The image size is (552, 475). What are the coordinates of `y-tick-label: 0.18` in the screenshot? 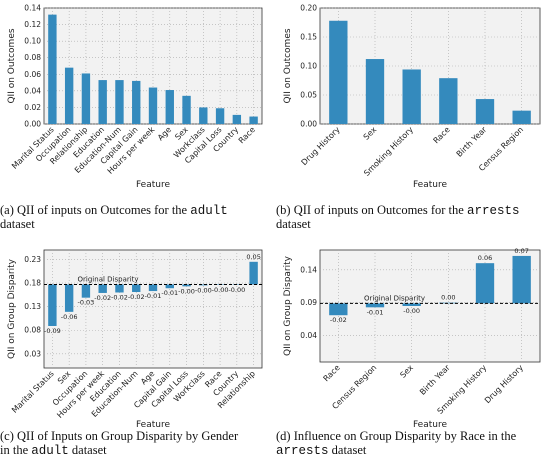 It's located at (32, 283).